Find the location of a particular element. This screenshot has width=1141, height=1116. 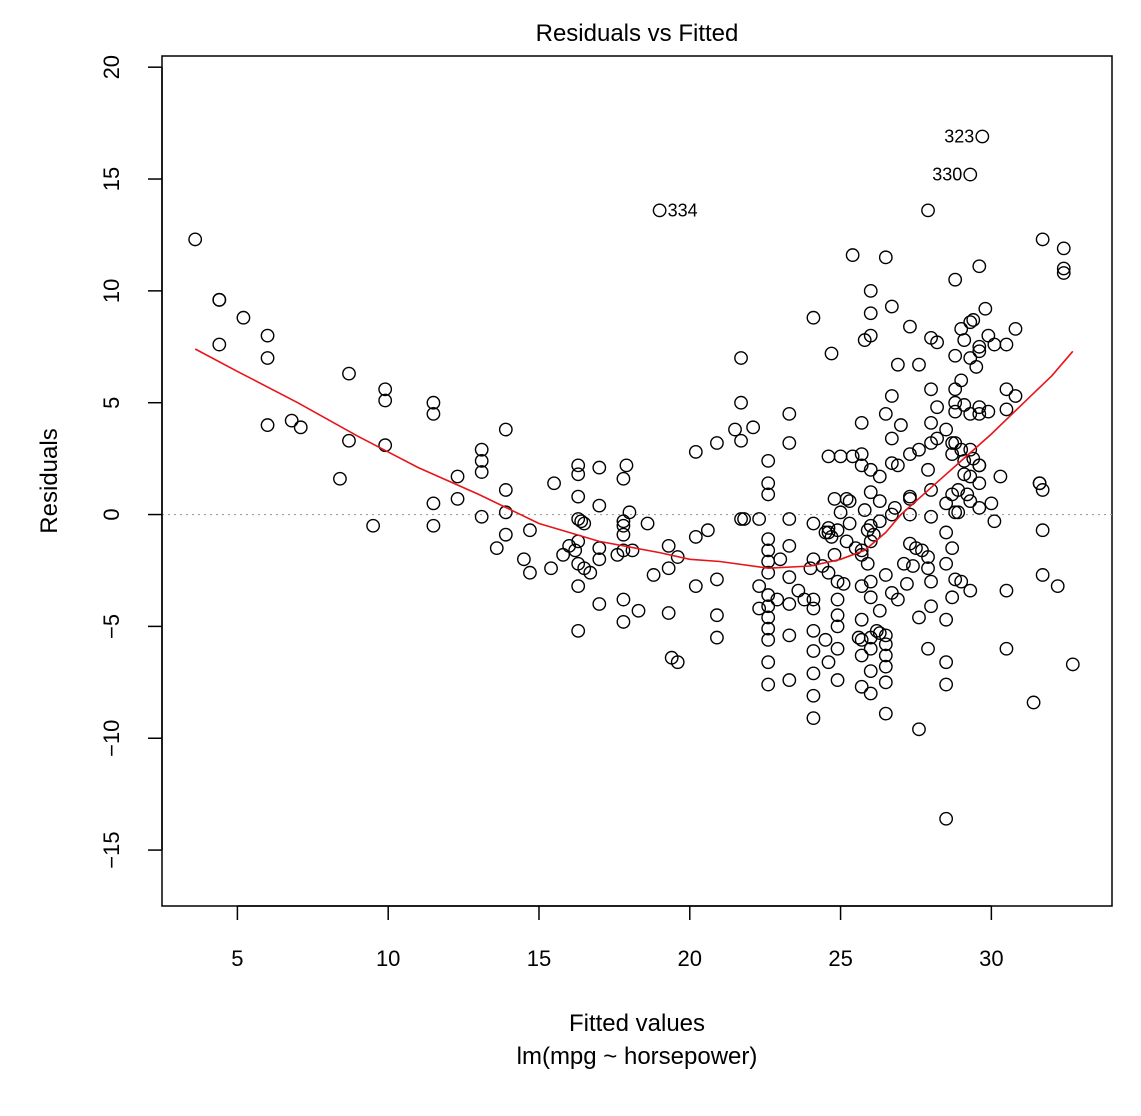

y-axis-label: Residuals is located at coordinates (49, 480).